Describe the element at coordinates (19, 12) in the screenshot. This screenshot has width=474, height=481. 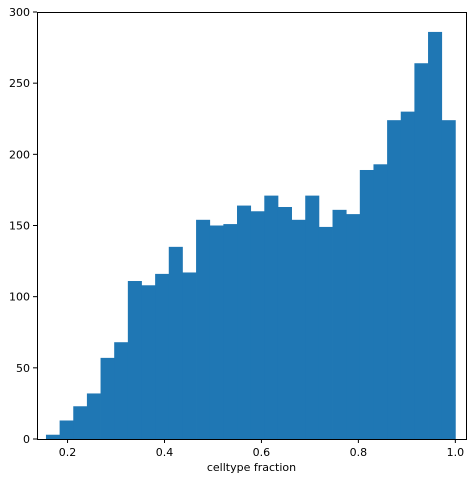
I see `y-tick-label: 300` at that location.